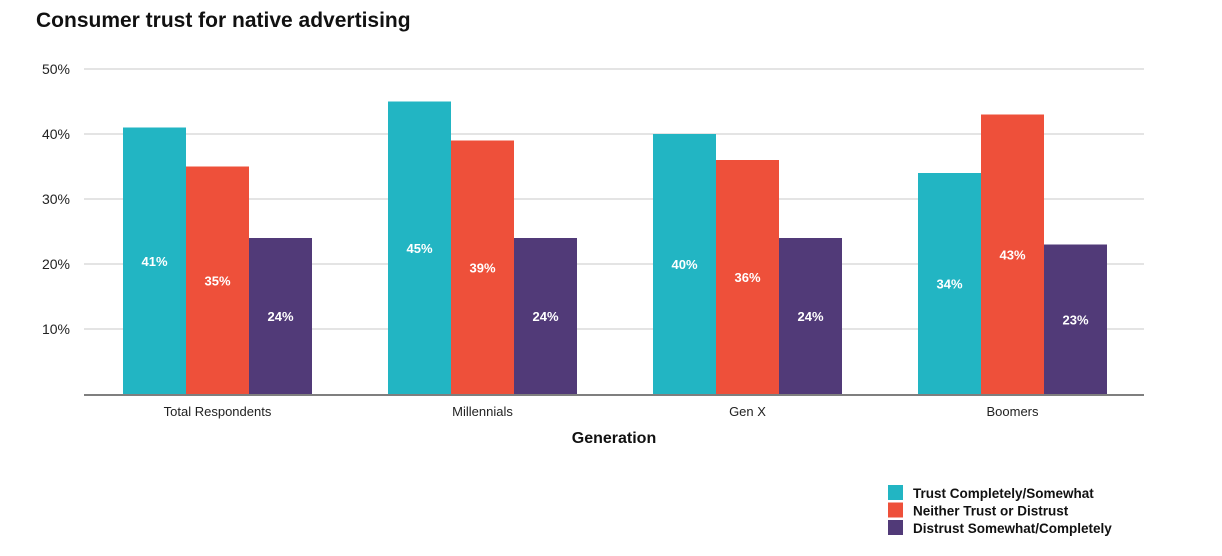  I want to click on y-axis-ticks: 10% 20% 30% 40% 50%, so click(56, 199).